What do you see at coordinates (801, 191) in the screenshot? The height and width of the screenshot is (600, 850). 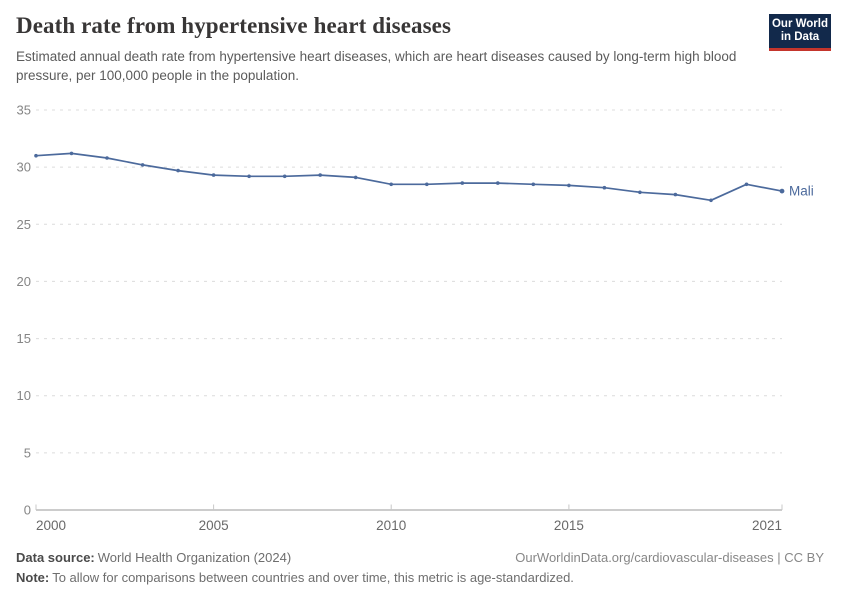 I see `series-label-mali: Mali` at bounding box center [801, 191].